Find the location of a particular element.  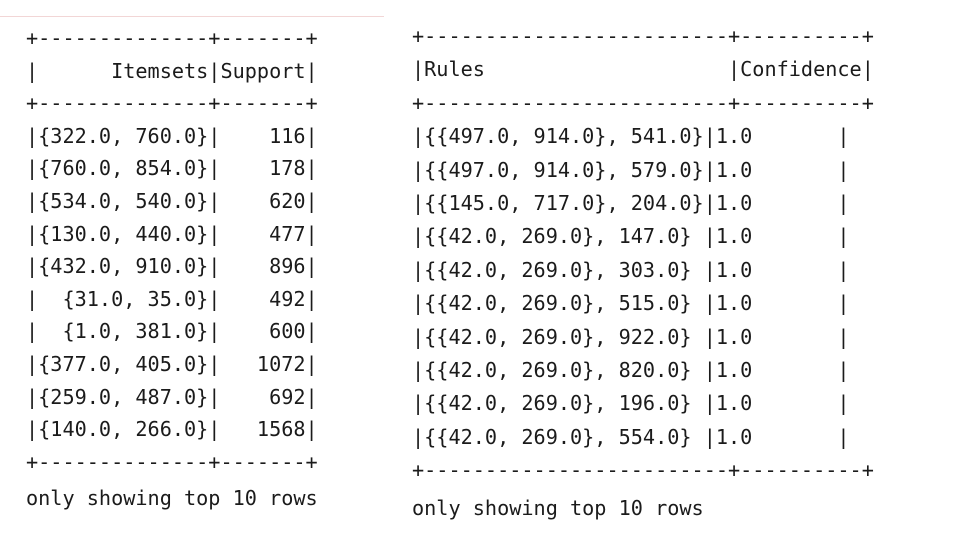

rules-table-row: |{{42.0, 269.0}, 554.0} |1.0 | is located at coordinates (631, 436).